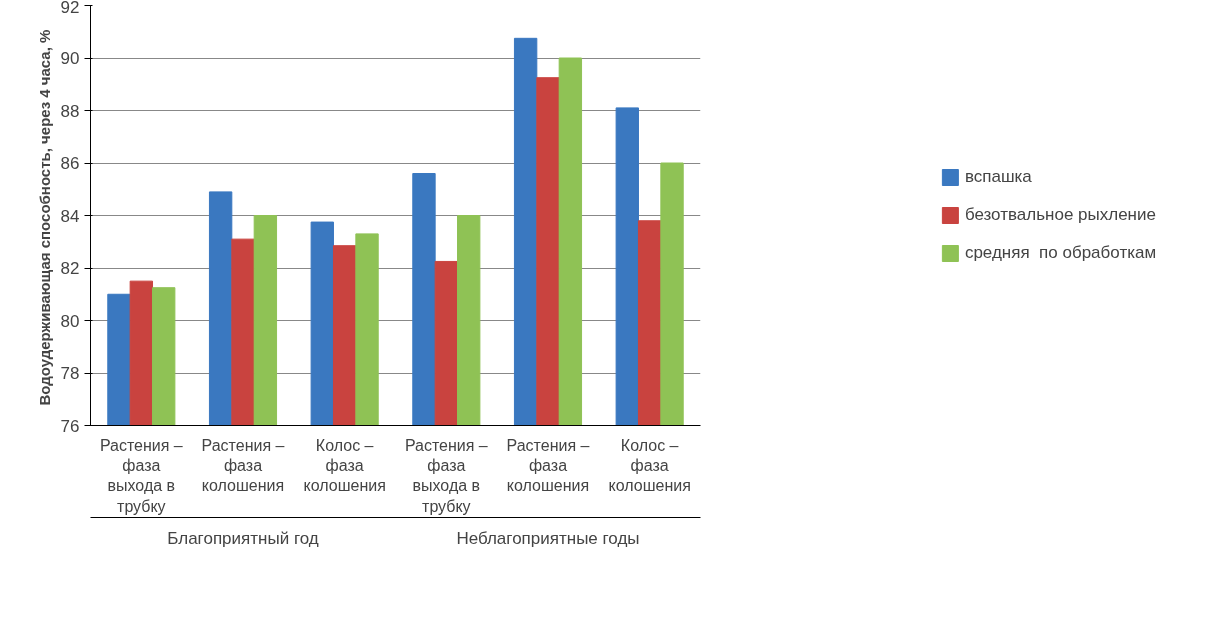 The height and width of the screenshot is (628, 1210). Describe the element at coordinates (548, 538) in the screenshot. I see `text: Неблагоприятные годы` at that location.